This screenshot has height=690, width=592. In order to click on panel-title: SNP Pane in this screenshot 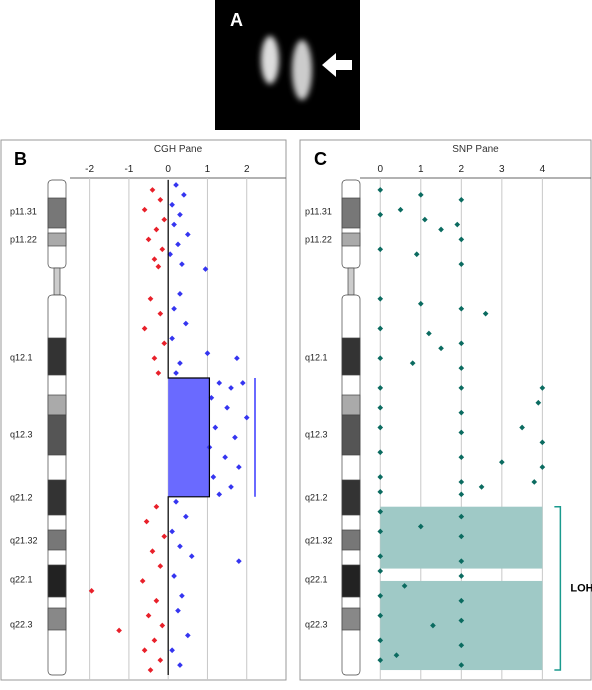, I will do `click(475, 149)`.